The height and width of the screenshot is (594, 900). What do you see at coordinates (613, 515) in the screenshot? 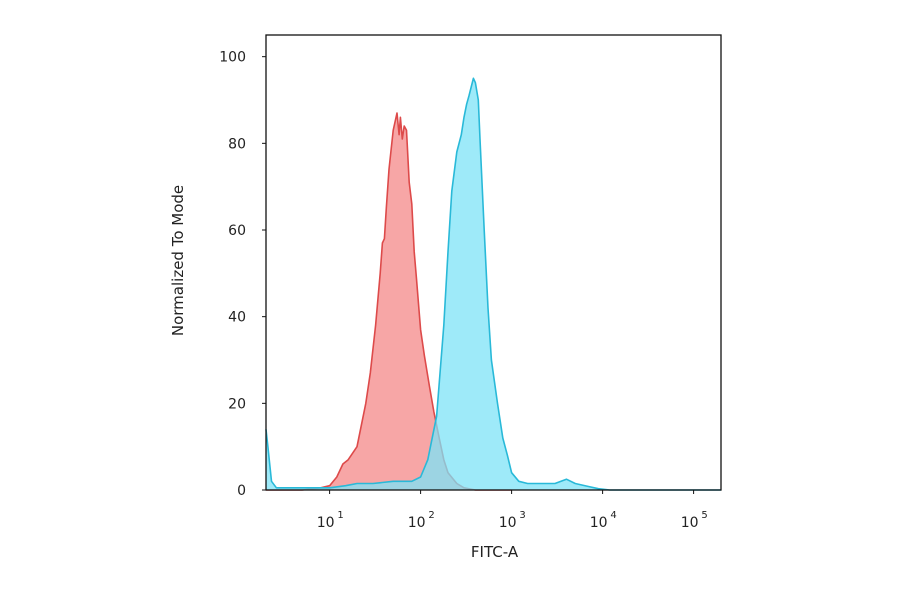
I see `x-tick-exponent: 4` at bounding box center [613, 515].